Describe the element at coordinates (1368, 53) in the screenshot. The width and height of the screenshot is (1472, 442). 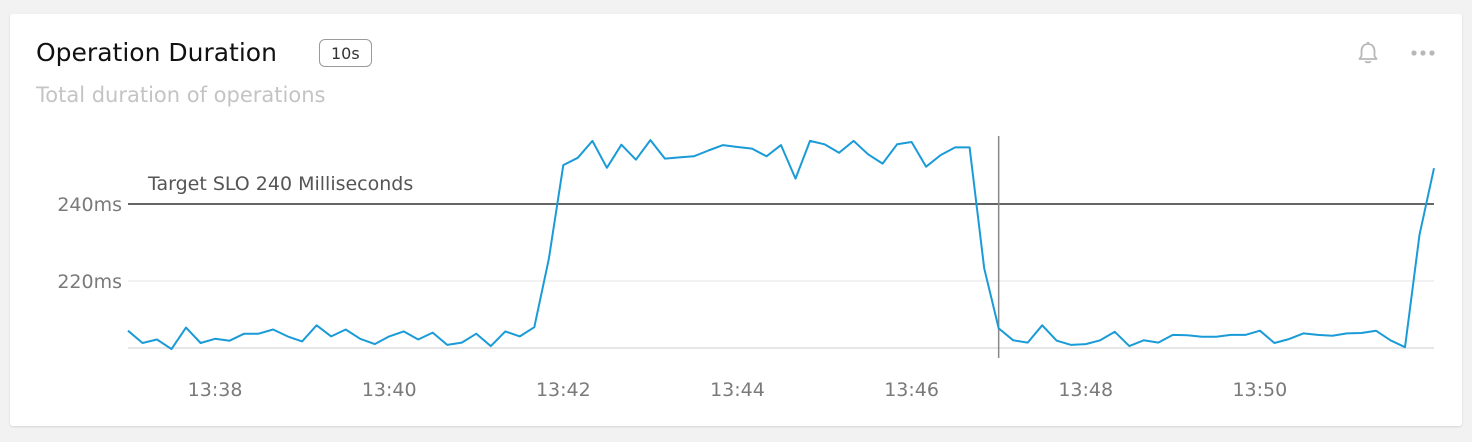
I see `bell-icon` at that location.